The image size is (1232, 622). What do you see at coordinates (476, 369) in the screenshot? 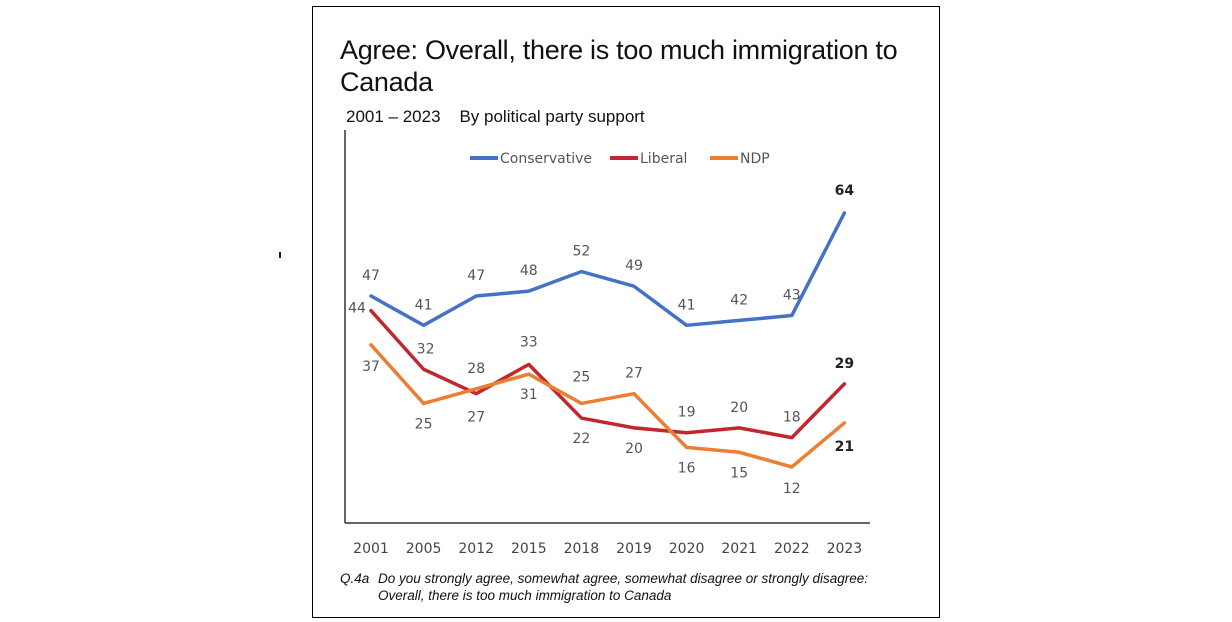
I see `data-label-ndp: 28` at bounding box center [476, 369].